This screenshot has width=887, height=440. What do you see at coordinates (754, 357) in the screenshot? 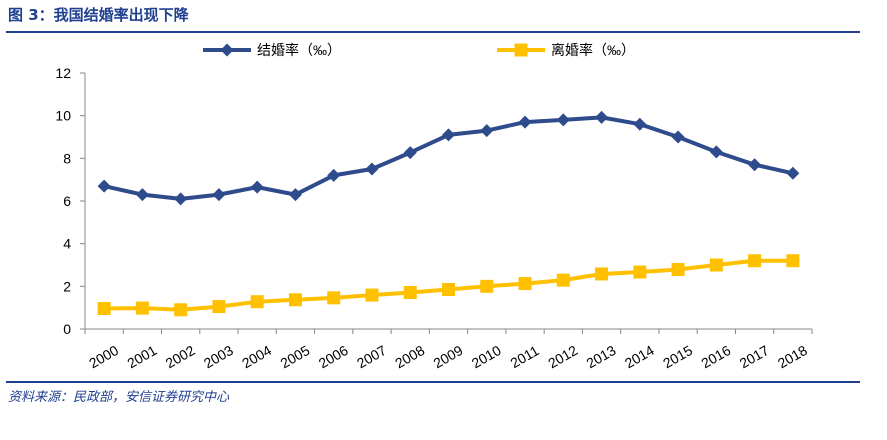
I see `x-tick-label: 2017` at bounding box center [754, 357].